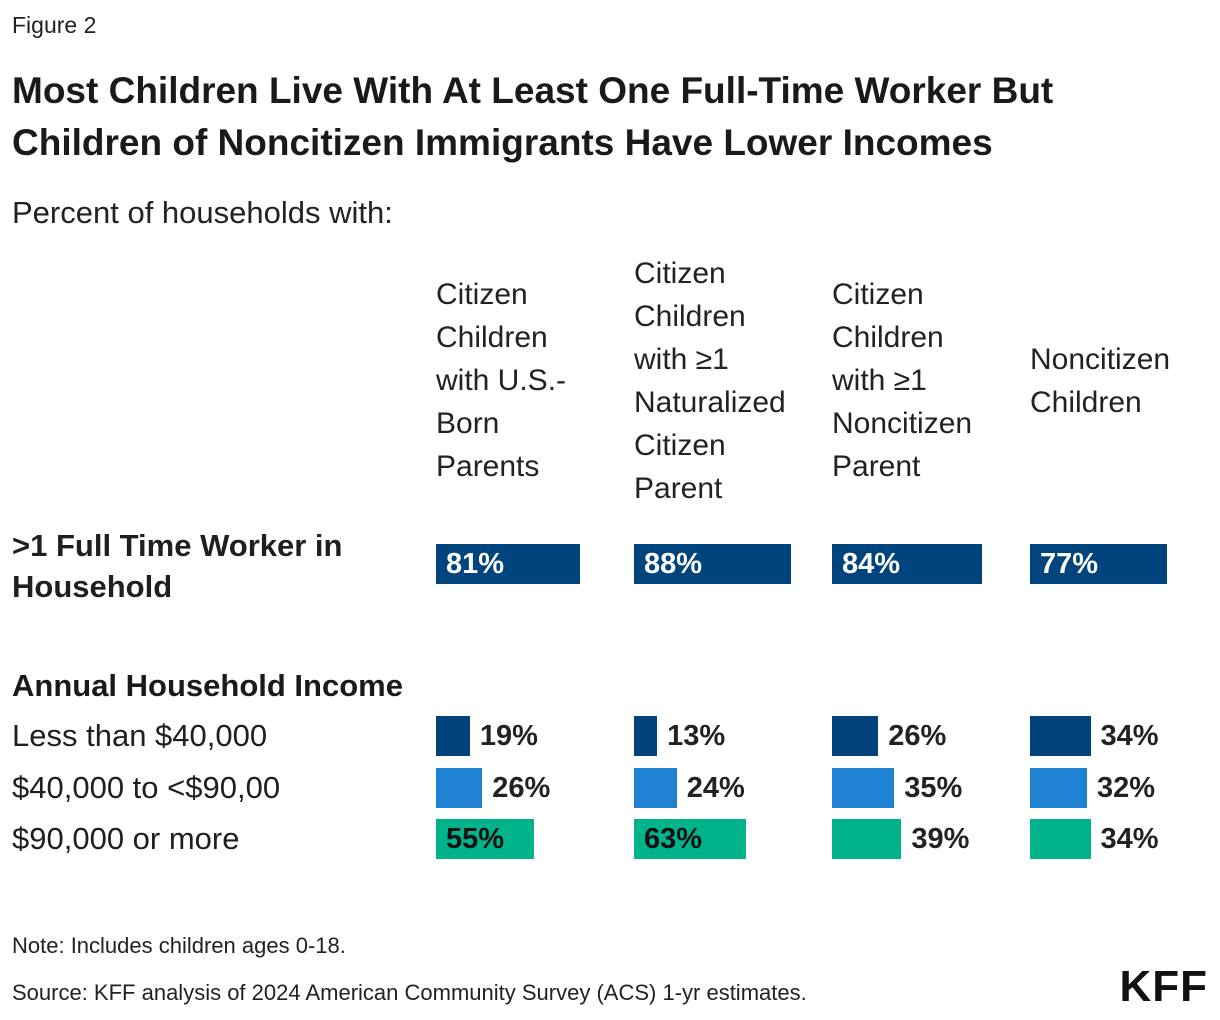 This screenshot has height=1020, width=1220. Describe the element at coordinates (1125, 788) in the screenshot. I see `income-value-label-row2-col4: 32%` at that location.